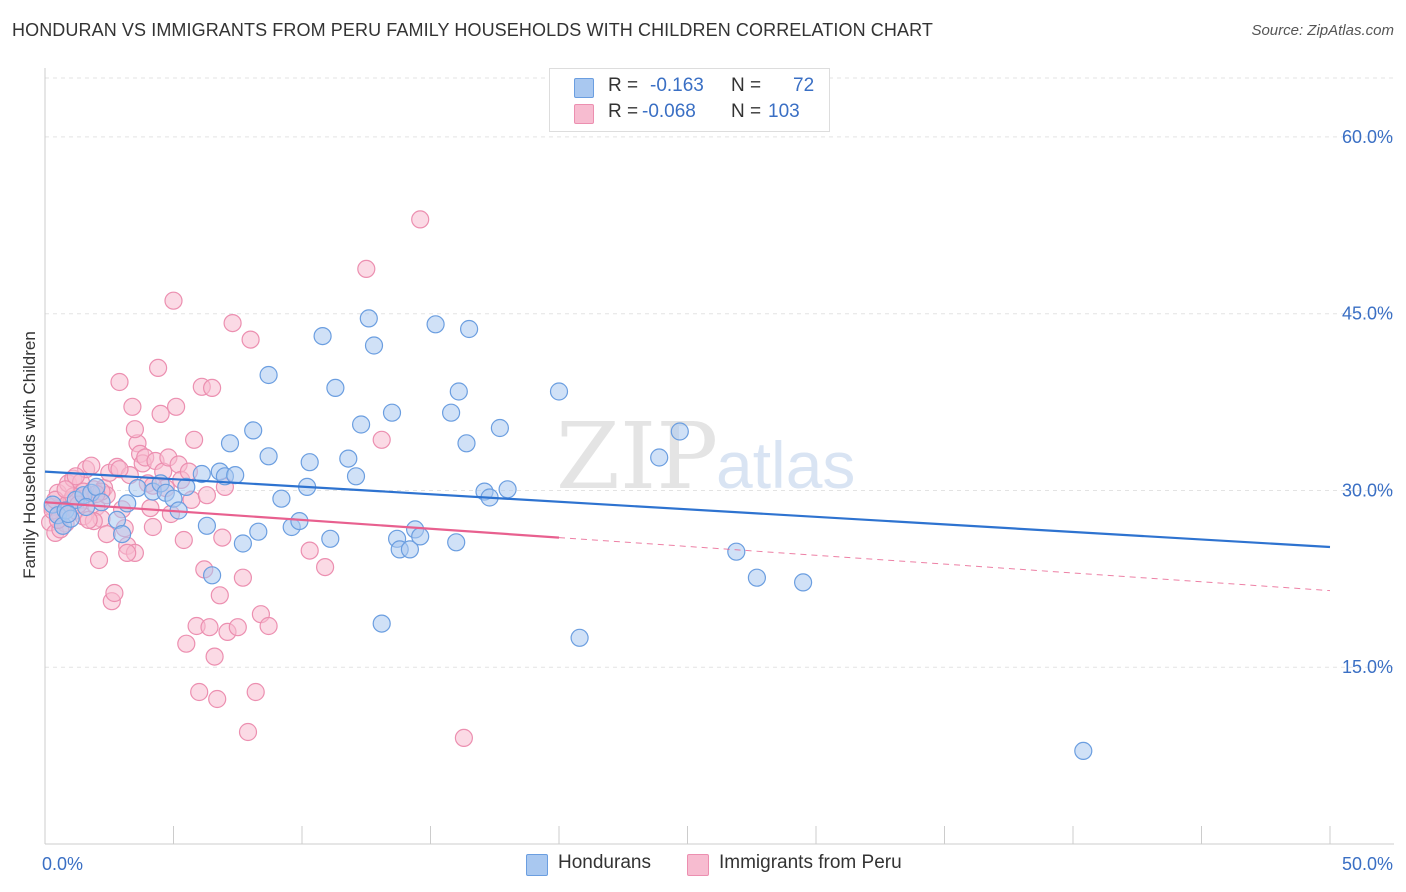 Image resolution: width=1406 pixels, height=892 pixels. Describe the element at coordinates (62, 864) in the screenshot. I see `x-tick-label-min: 0.0%` at that location.